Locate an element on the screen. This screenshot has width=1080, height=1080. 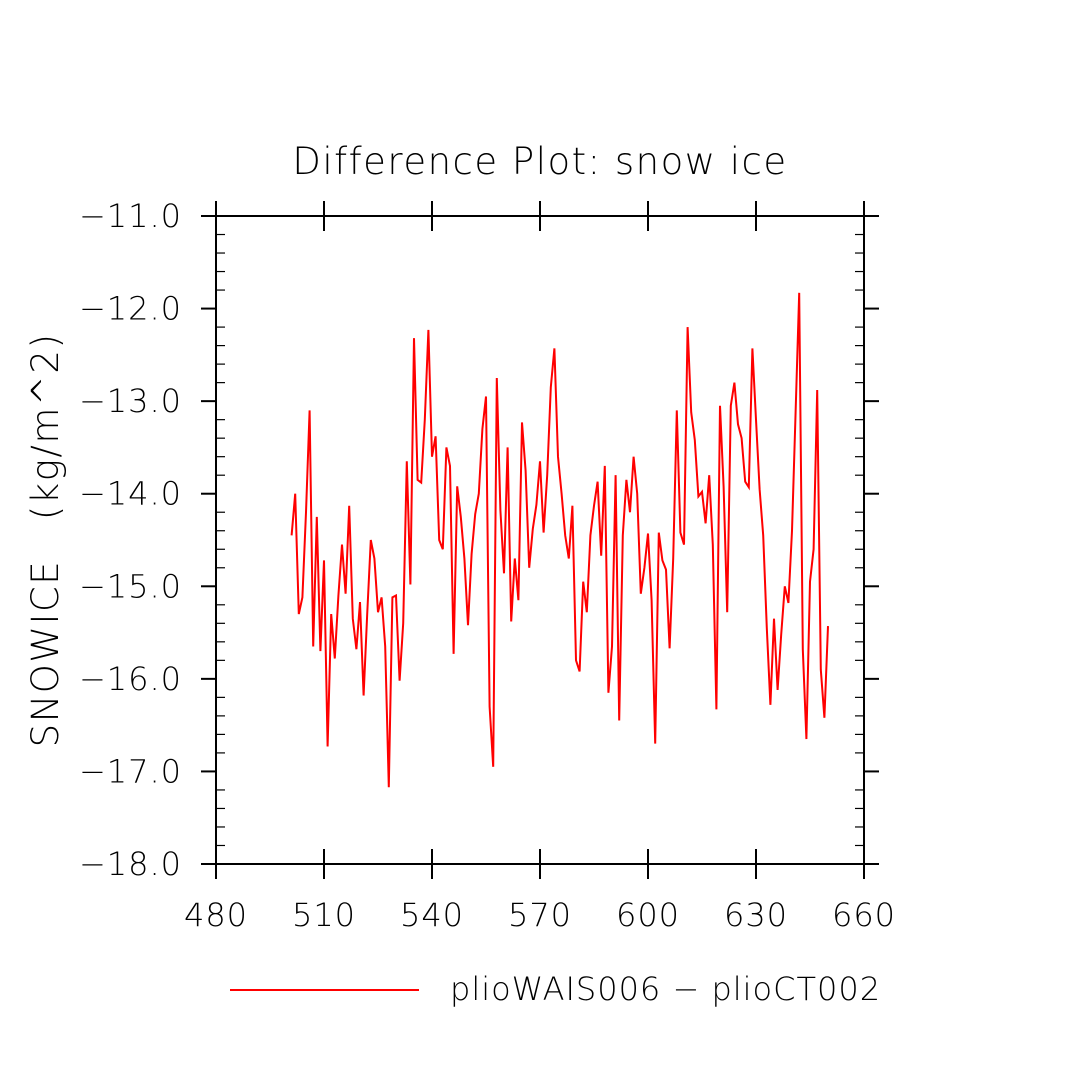
chart-title: Difference Plot: snow ice is located at coordinates (539, 161).